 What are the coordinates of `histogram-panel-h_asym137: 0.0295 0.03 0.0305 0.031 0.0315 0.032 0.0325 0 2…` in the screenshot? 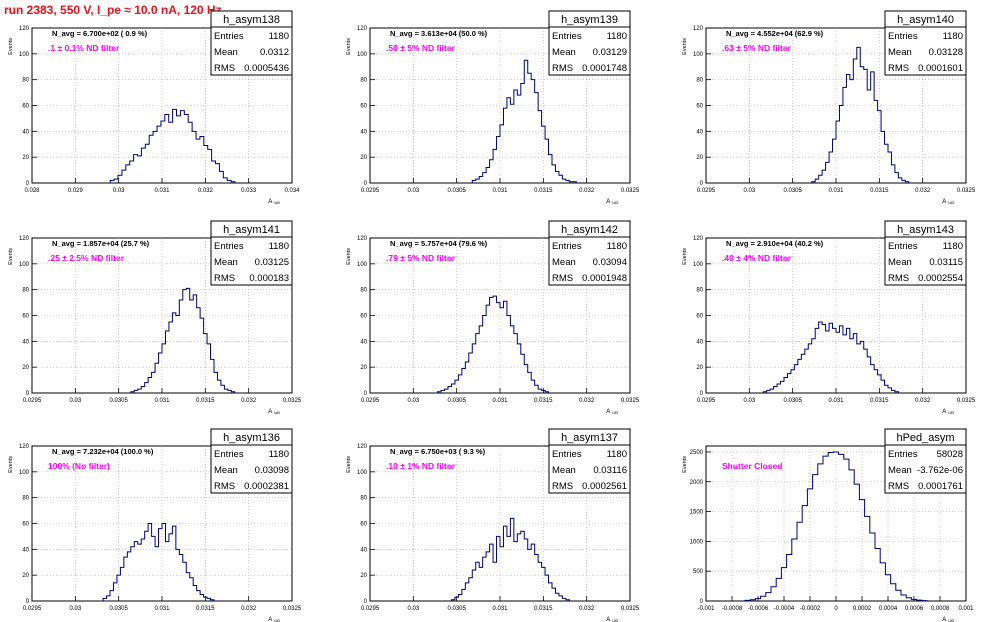 It's located at (493, 525).